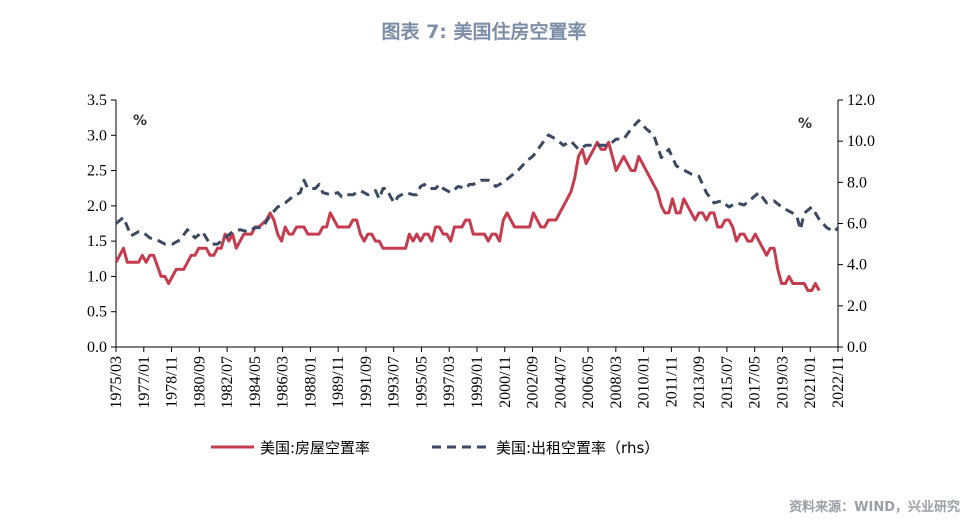 This screenshot has height=522, width=969. I want to click on right-tick-label: 12.0, so click(861, 100).